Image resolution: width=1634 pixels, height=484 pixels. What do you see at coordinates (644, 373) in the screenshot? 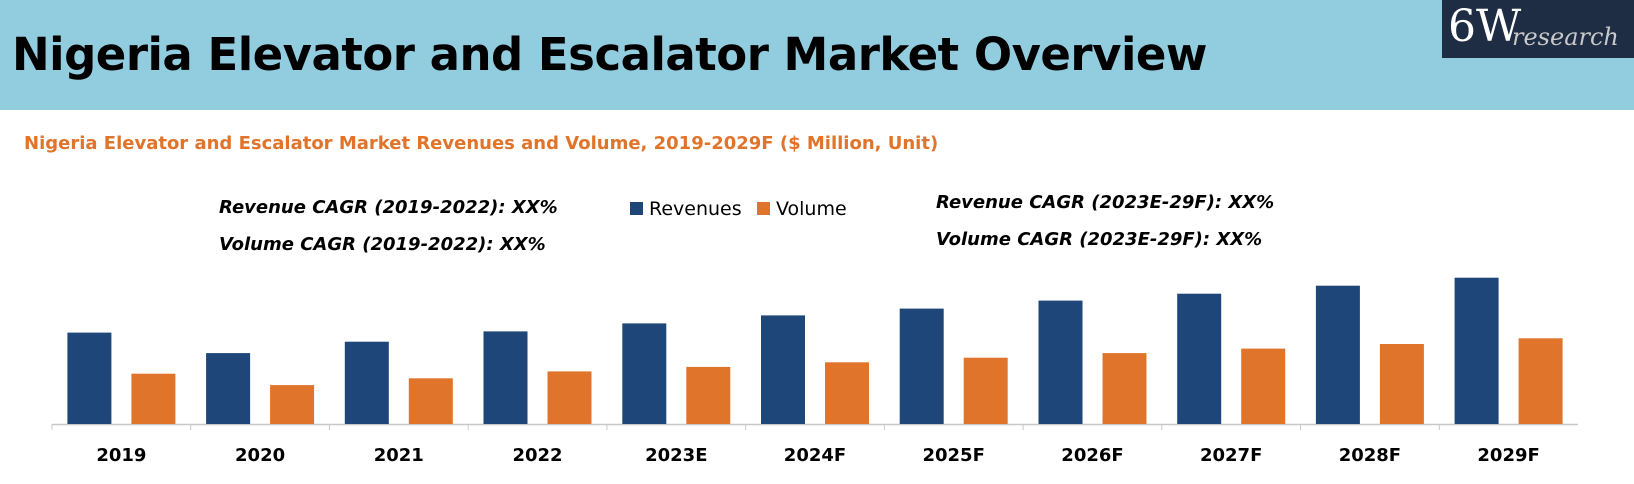
I see `revenues-bar-2023E` at bounding box center [644, 373].